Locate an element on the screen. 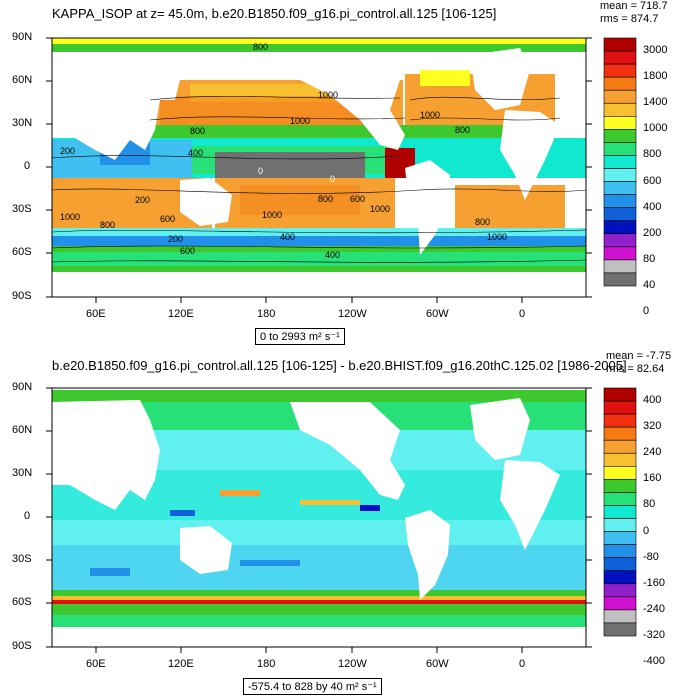  panel1-range: 0 to 2993 m² s⁻¹ is located at coordinates (300, 336).